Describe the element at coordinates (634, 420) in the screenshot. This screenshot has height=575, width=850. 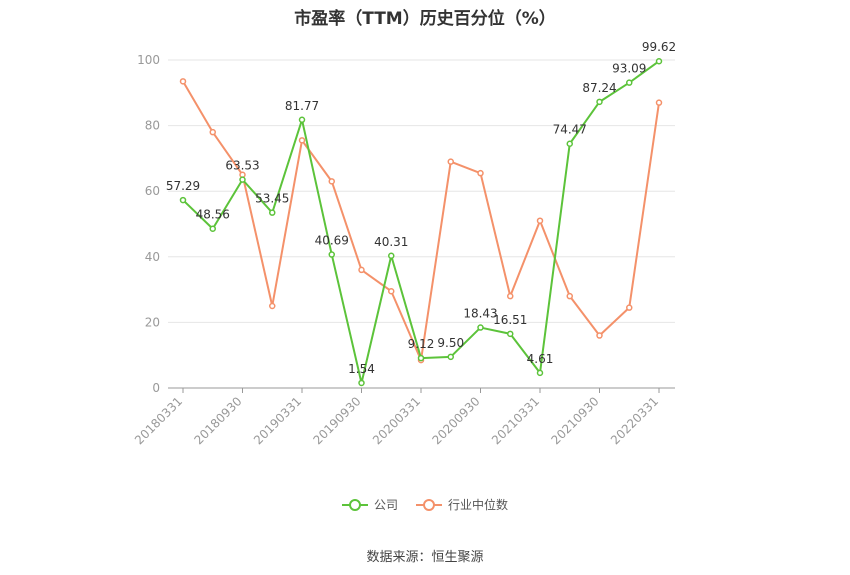
I see `x-tick-label: 20220331` at that location.